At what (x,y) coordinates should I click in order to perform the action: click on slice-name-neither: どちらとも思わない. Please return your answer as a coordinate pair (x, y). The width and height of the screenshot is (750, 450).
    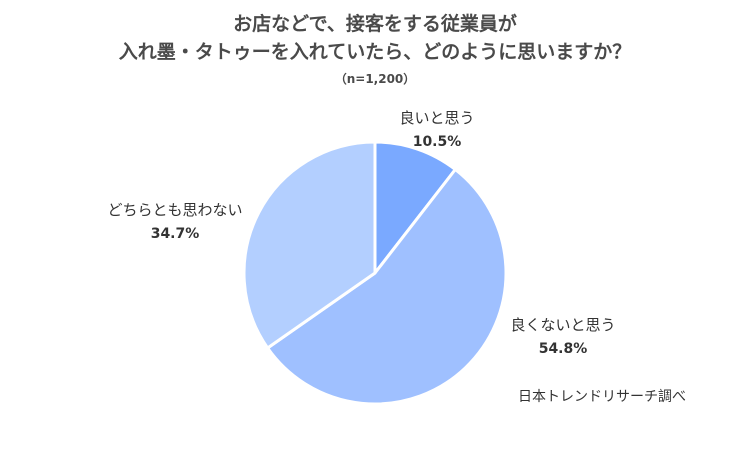
    Looking at the image, I should click on (175, 210).